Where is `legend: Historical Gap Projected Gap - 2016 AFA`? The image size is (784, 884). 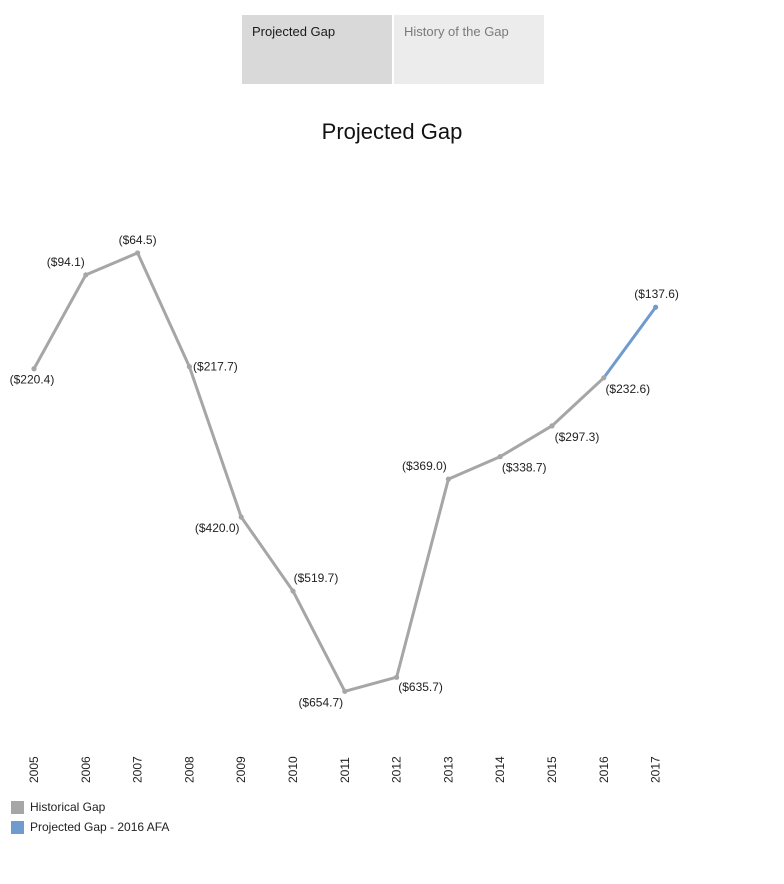
legend: Historical Gap Projected Gap - 2016 AFA is located at coordinates (90, 817).